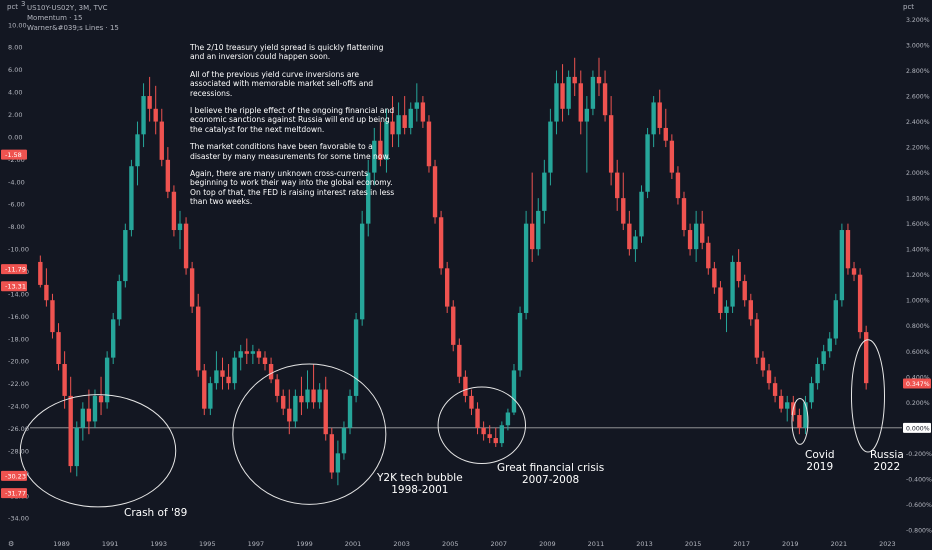 This screenshot has width=932, height=550. I want to click on indicator-momentum: Momentum · 15, so click(55, 18).